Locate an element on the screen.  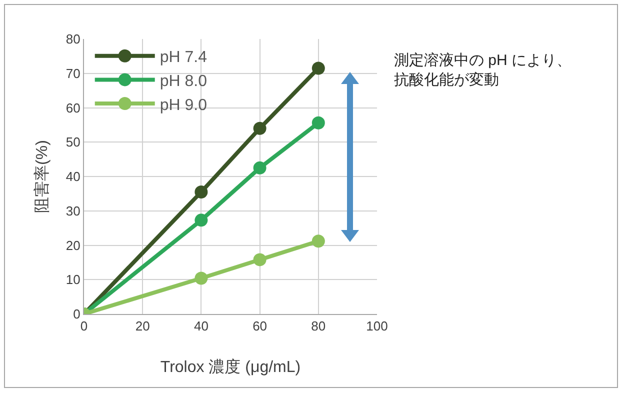
x-tick-label: 100 is located at coordinates (377, 326).